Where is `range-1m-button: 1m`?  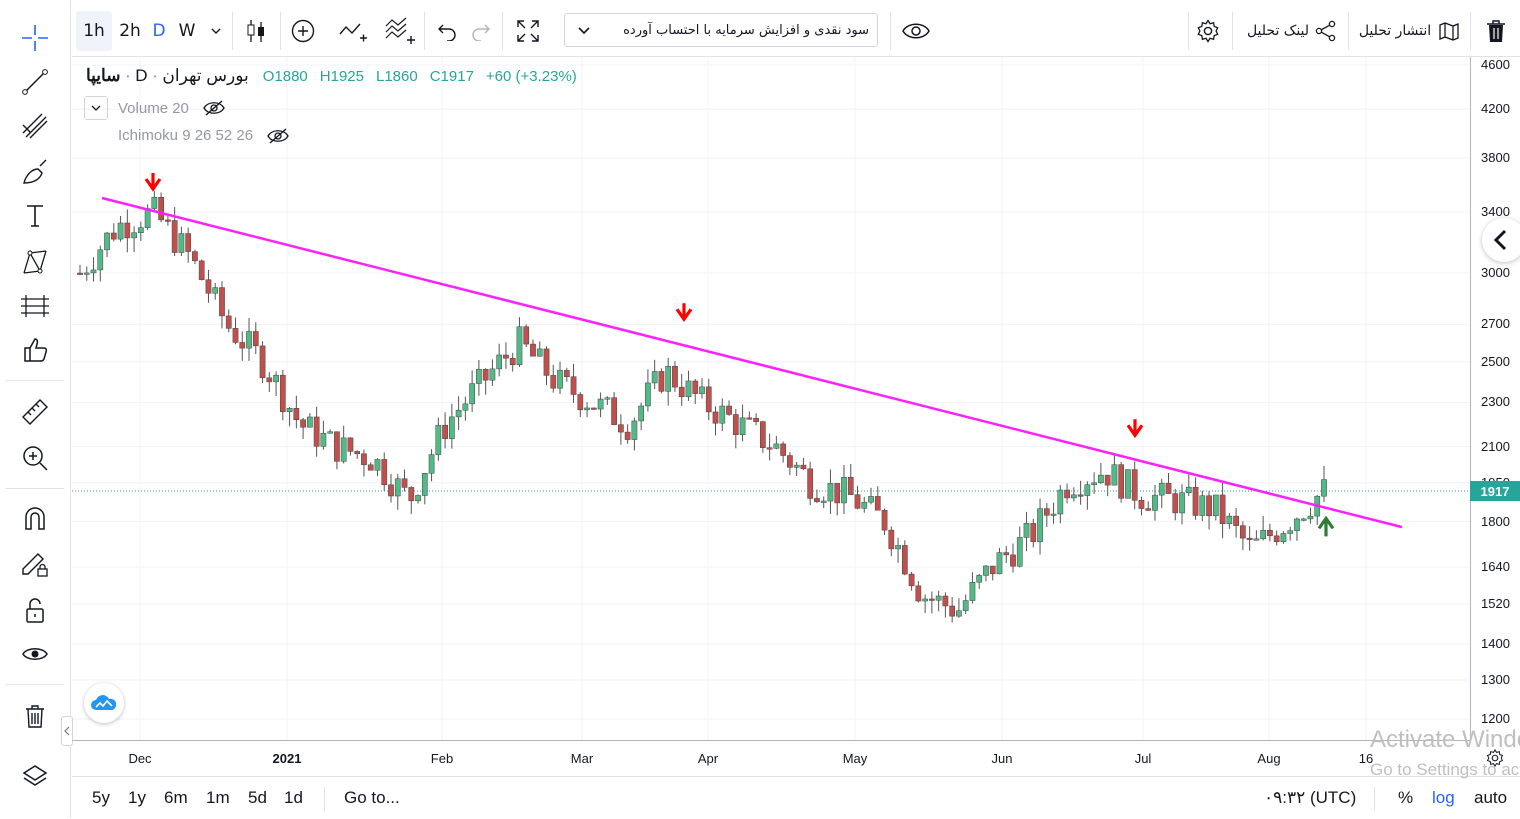 range-1m-button: 1m is located at coordinates (218, 798).